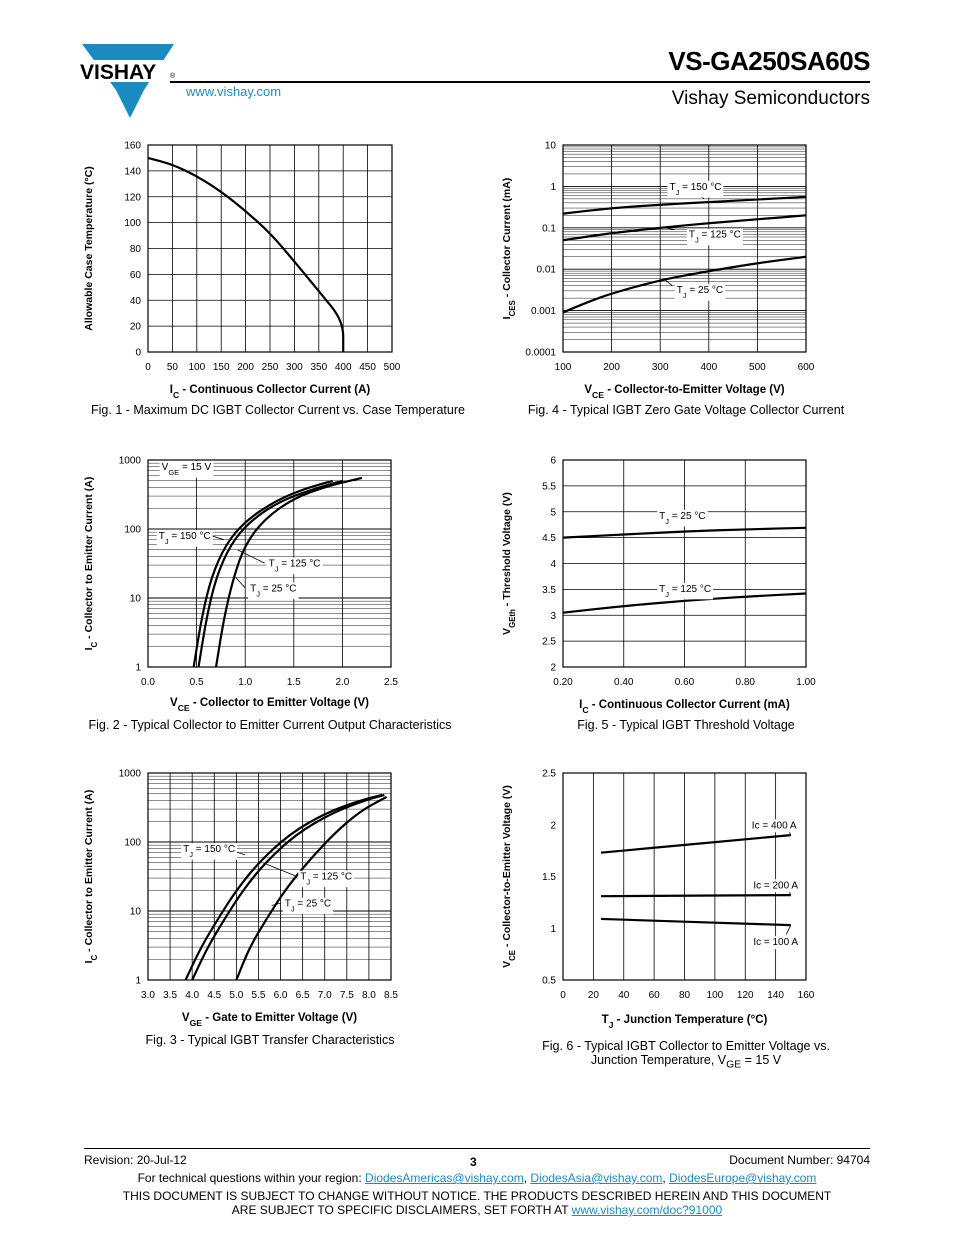 This screenshot has height=1235, width=954. What do you see at coordinates (684, 392) in the screenshot?
I see `fig4-xlabel: VCE - Collector-to-Emitter Voltage (V)` at bounding box center [684, 392].